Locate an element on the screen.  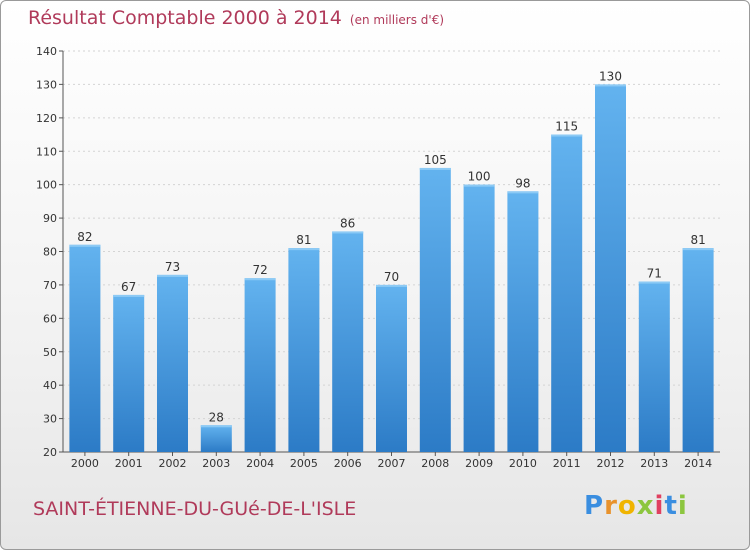
data-label: 73 is located at coordinates (172, 267).